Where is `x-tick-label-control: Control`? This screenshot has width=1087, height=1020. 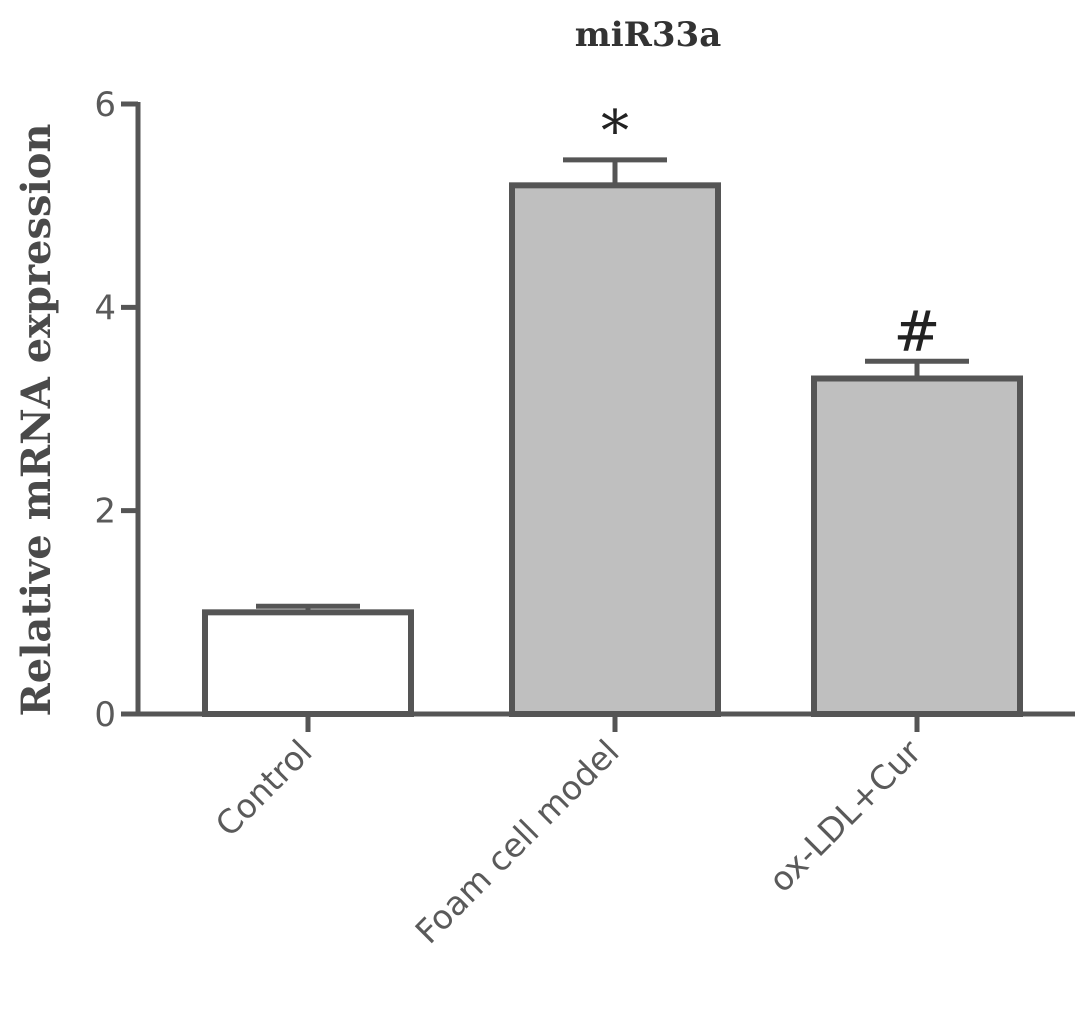
x-tick-label-control: Control is located at coordinates (264, 788).